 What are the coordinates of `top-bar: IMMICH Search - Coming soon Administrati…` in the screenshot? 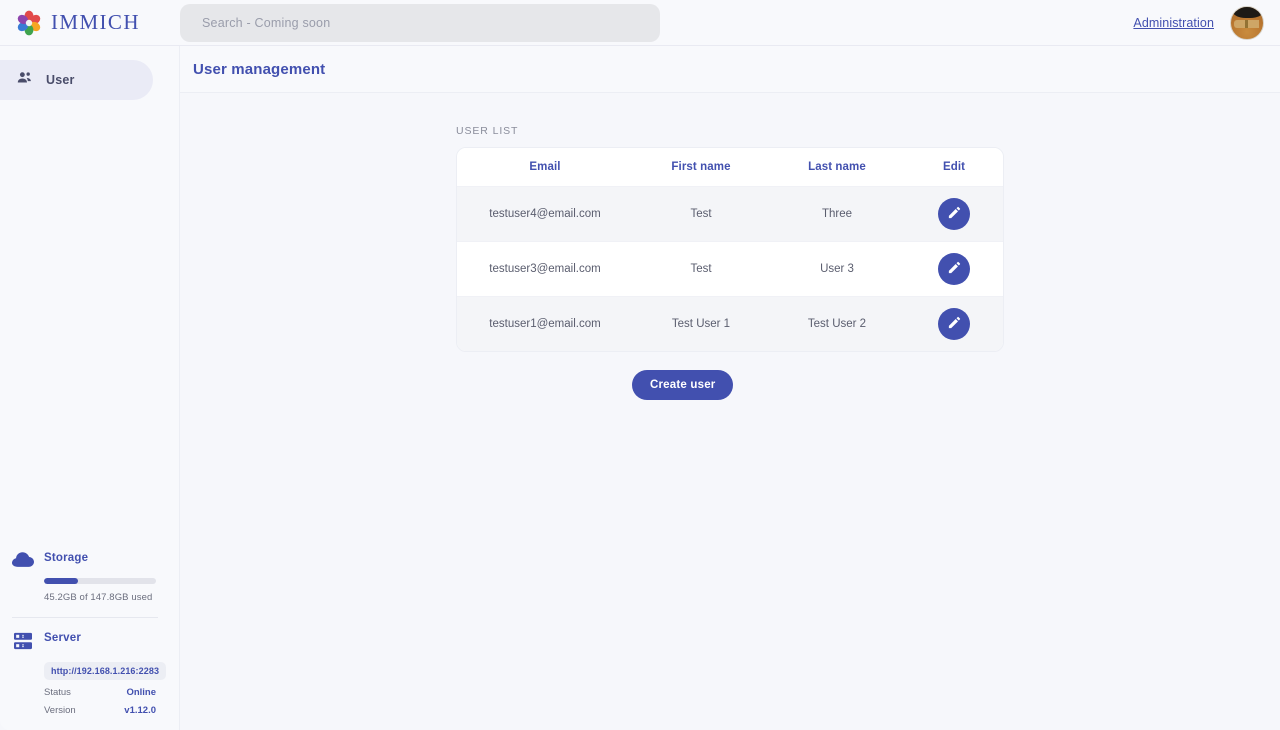 It's located at (640, 23).